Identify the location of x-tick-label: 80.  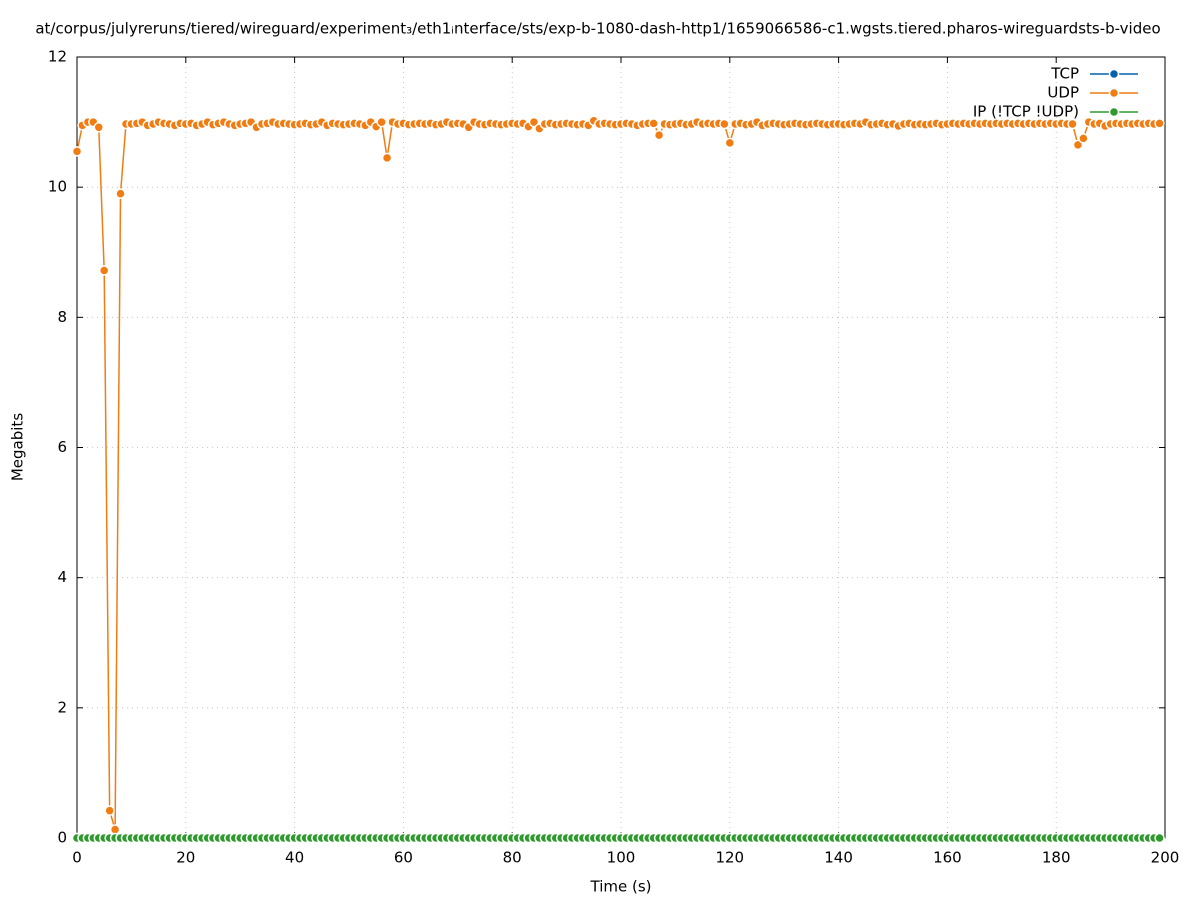
(512, 858).